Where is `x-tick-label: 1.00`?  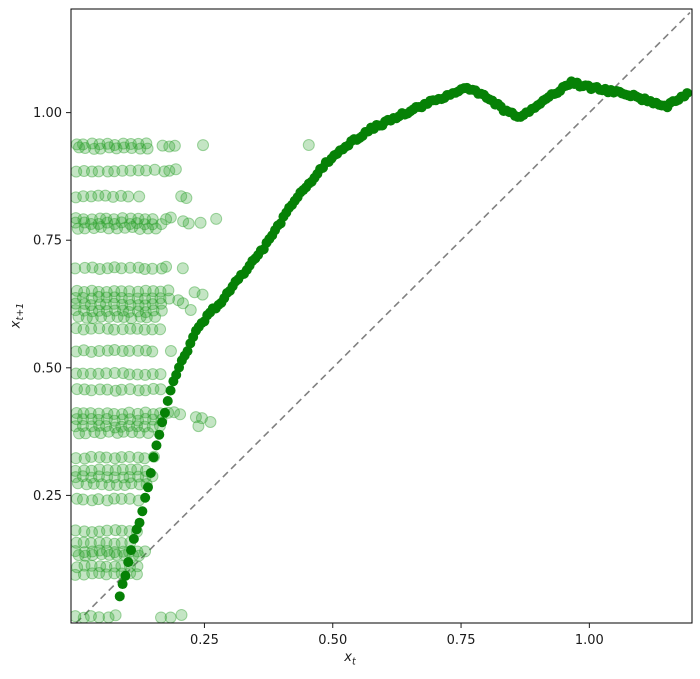 x-tick-label: 1.00 is located at coordinates (589, 640).